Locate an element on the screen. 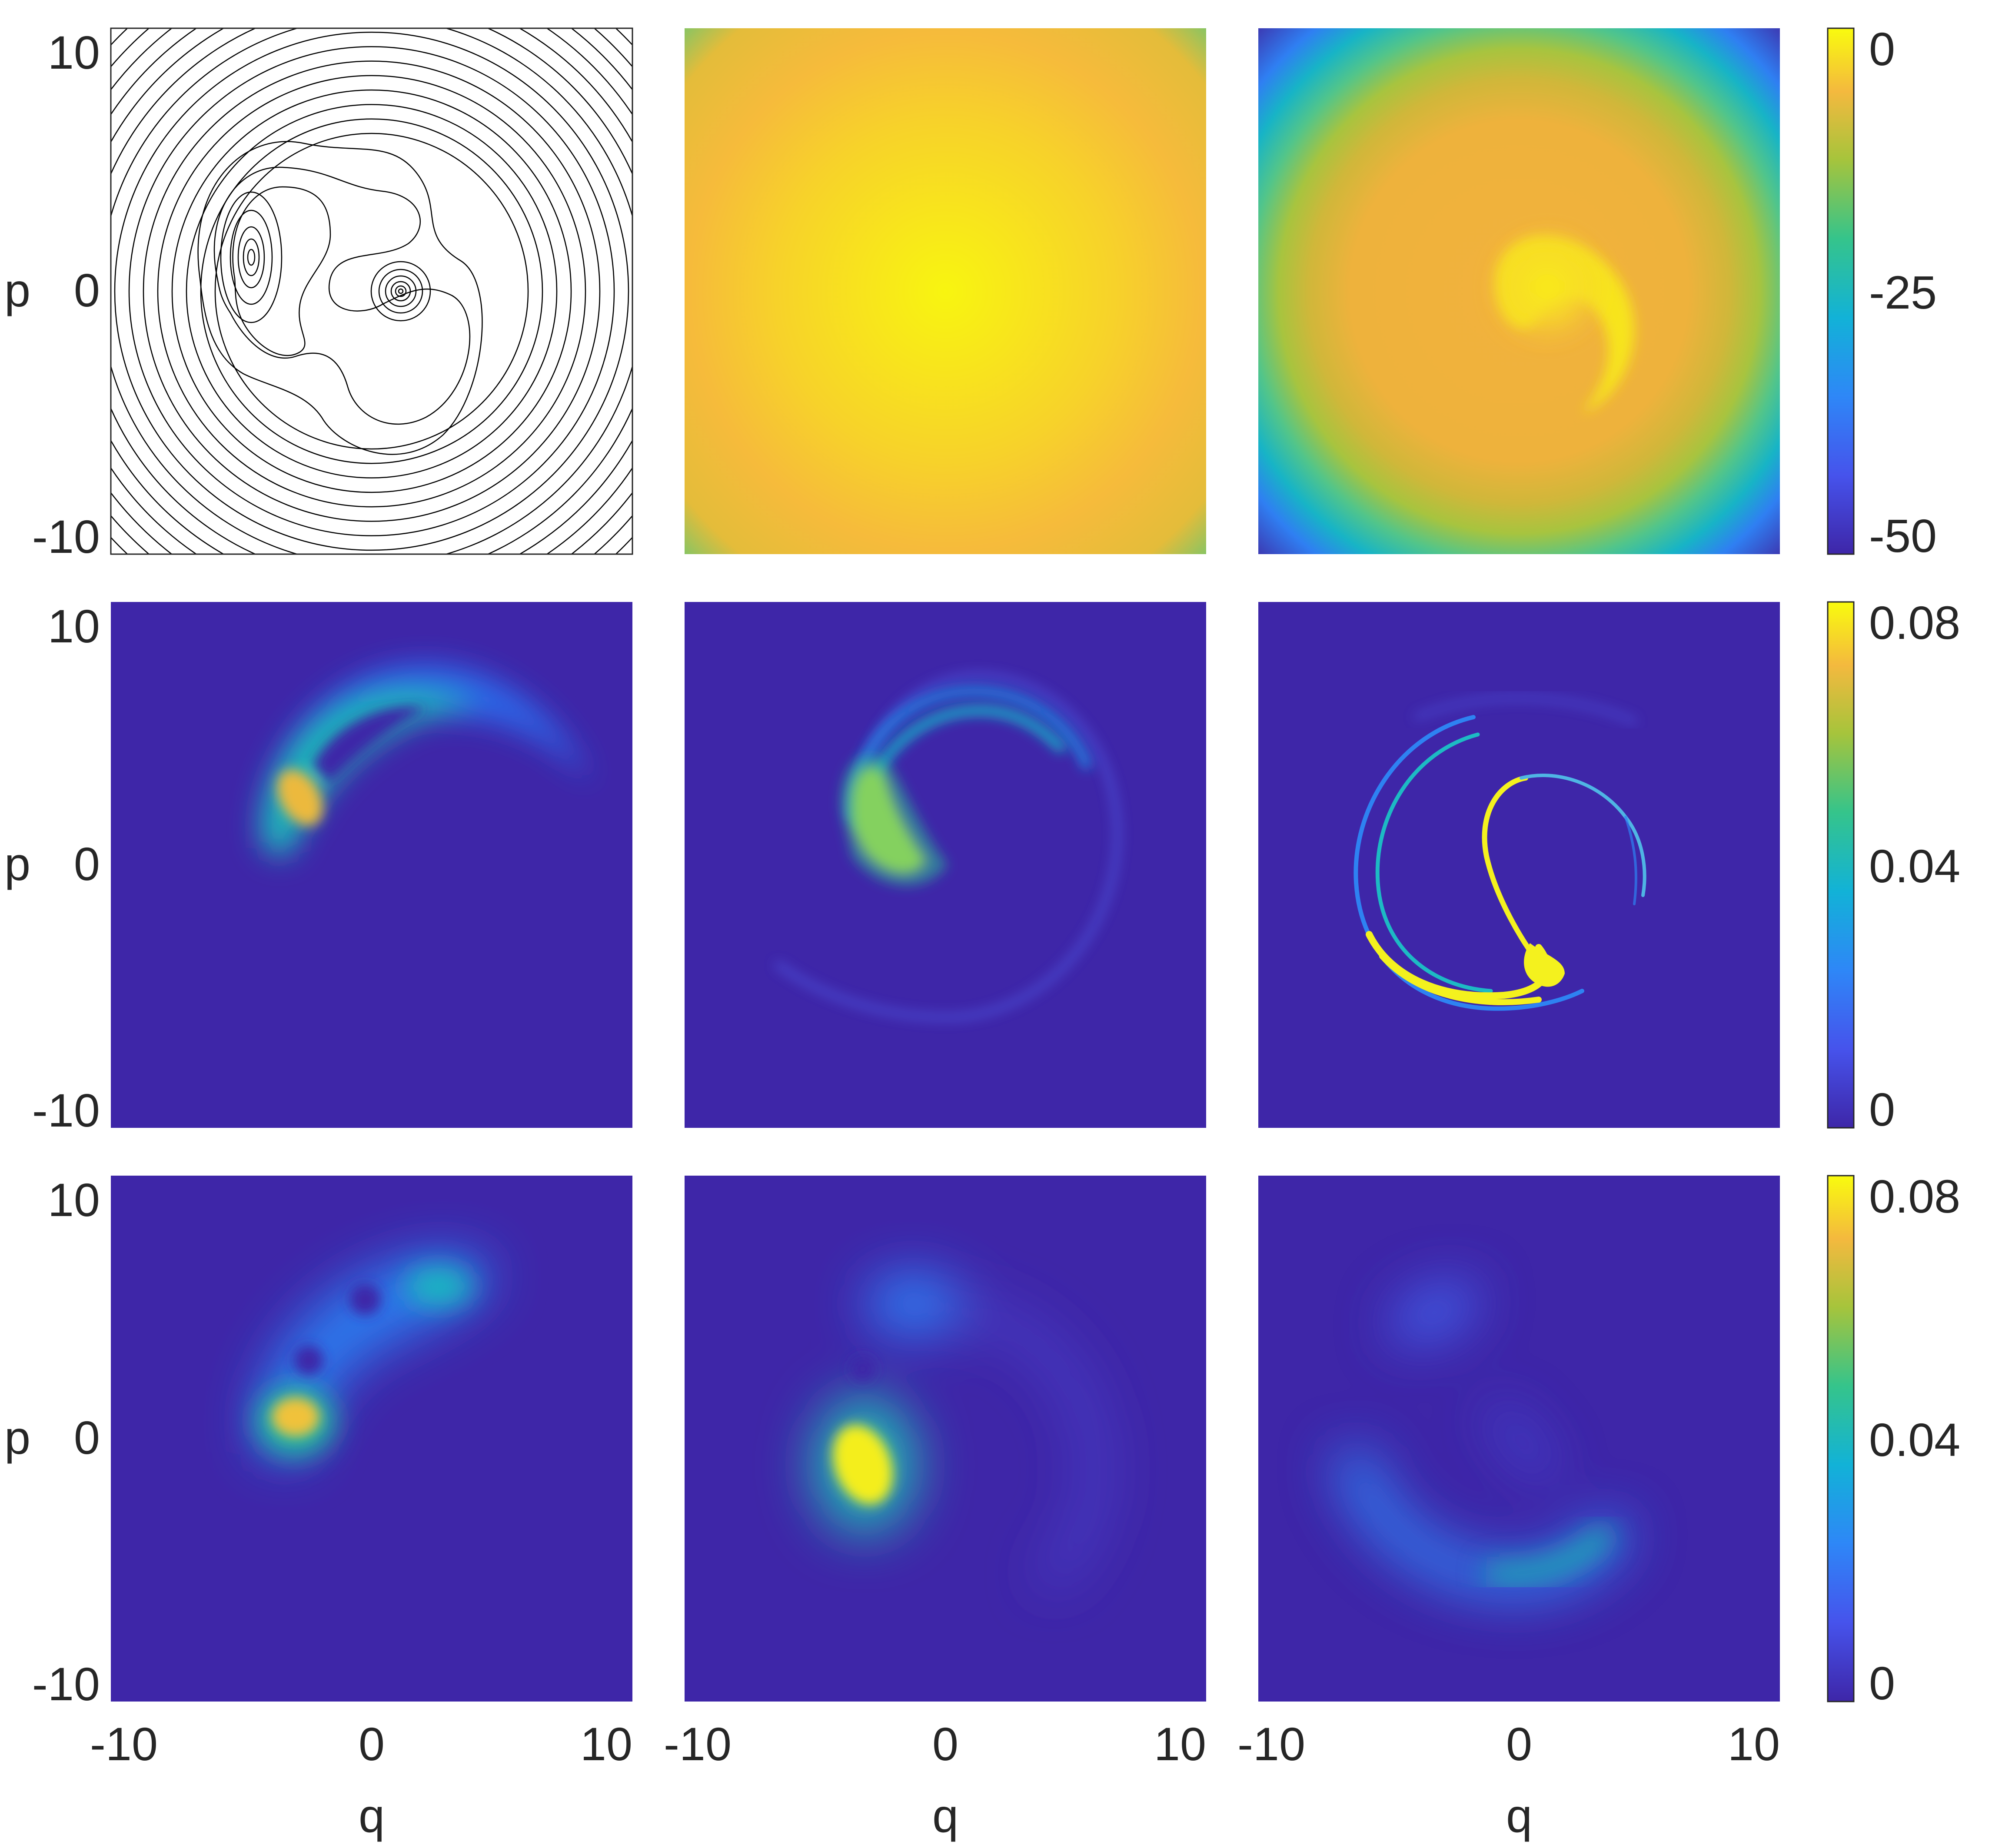 This screenshot has height=1848, width=1992. panel-heatmap-r2c1 is located at coordinates (945, 1439).